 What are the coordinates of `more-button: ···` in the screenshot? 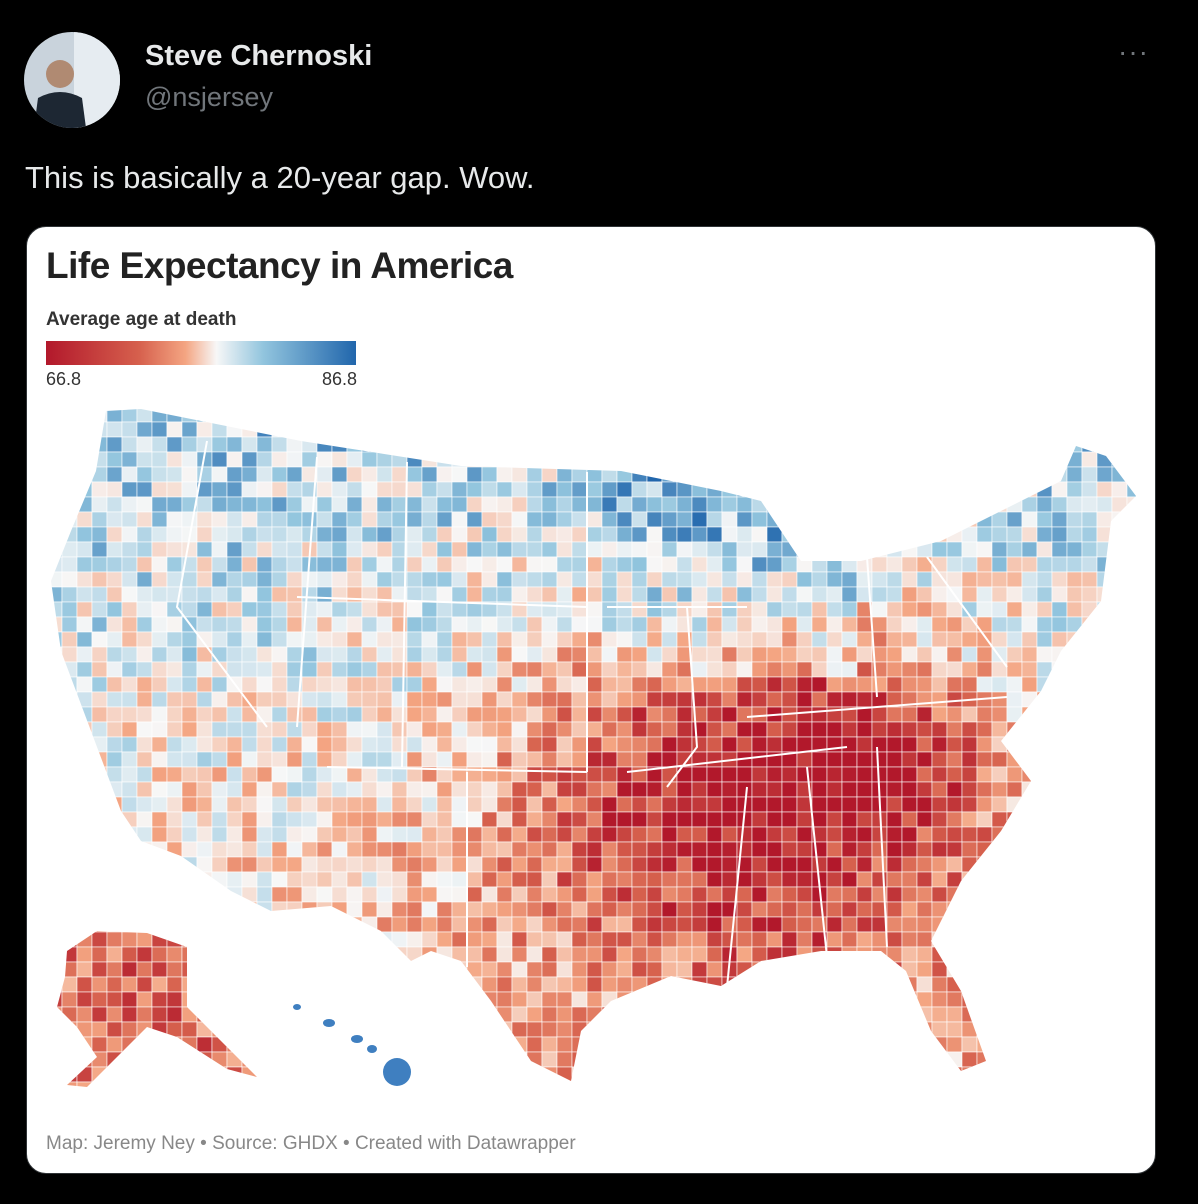 It's located at (1133, 51).